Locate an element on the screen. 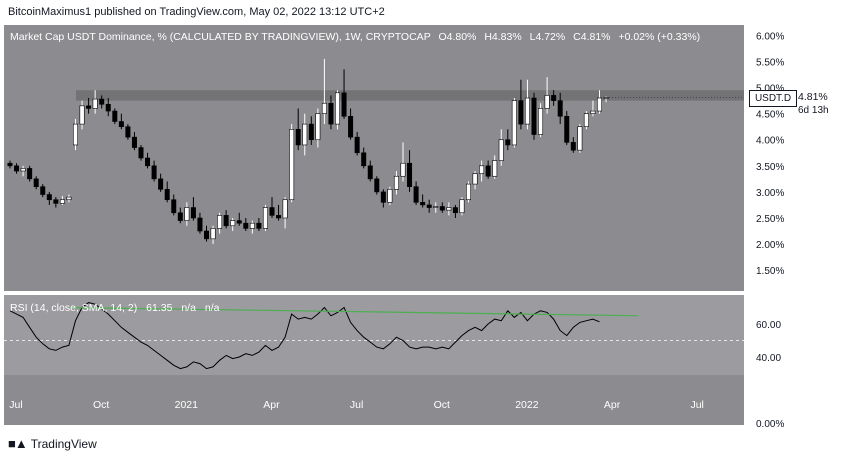 This screenshot has height=457, width=850. rsi-tick-label: 40.00 is located at coordinates (768, 358).